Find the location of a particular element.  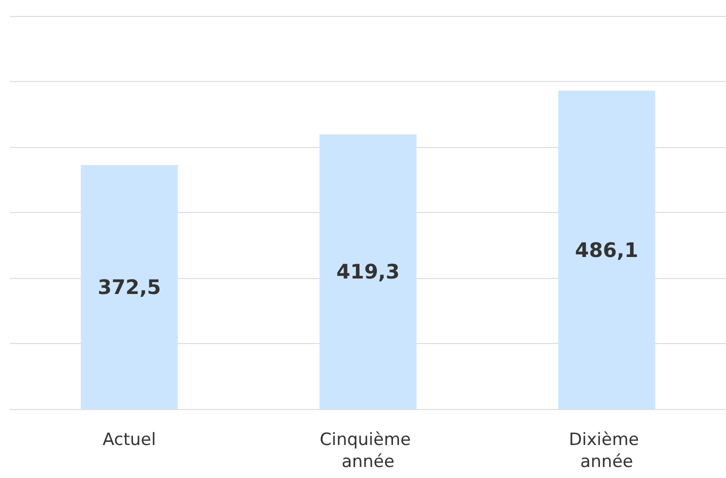

data-label: 372,5 is located at coordinates (129, 287).